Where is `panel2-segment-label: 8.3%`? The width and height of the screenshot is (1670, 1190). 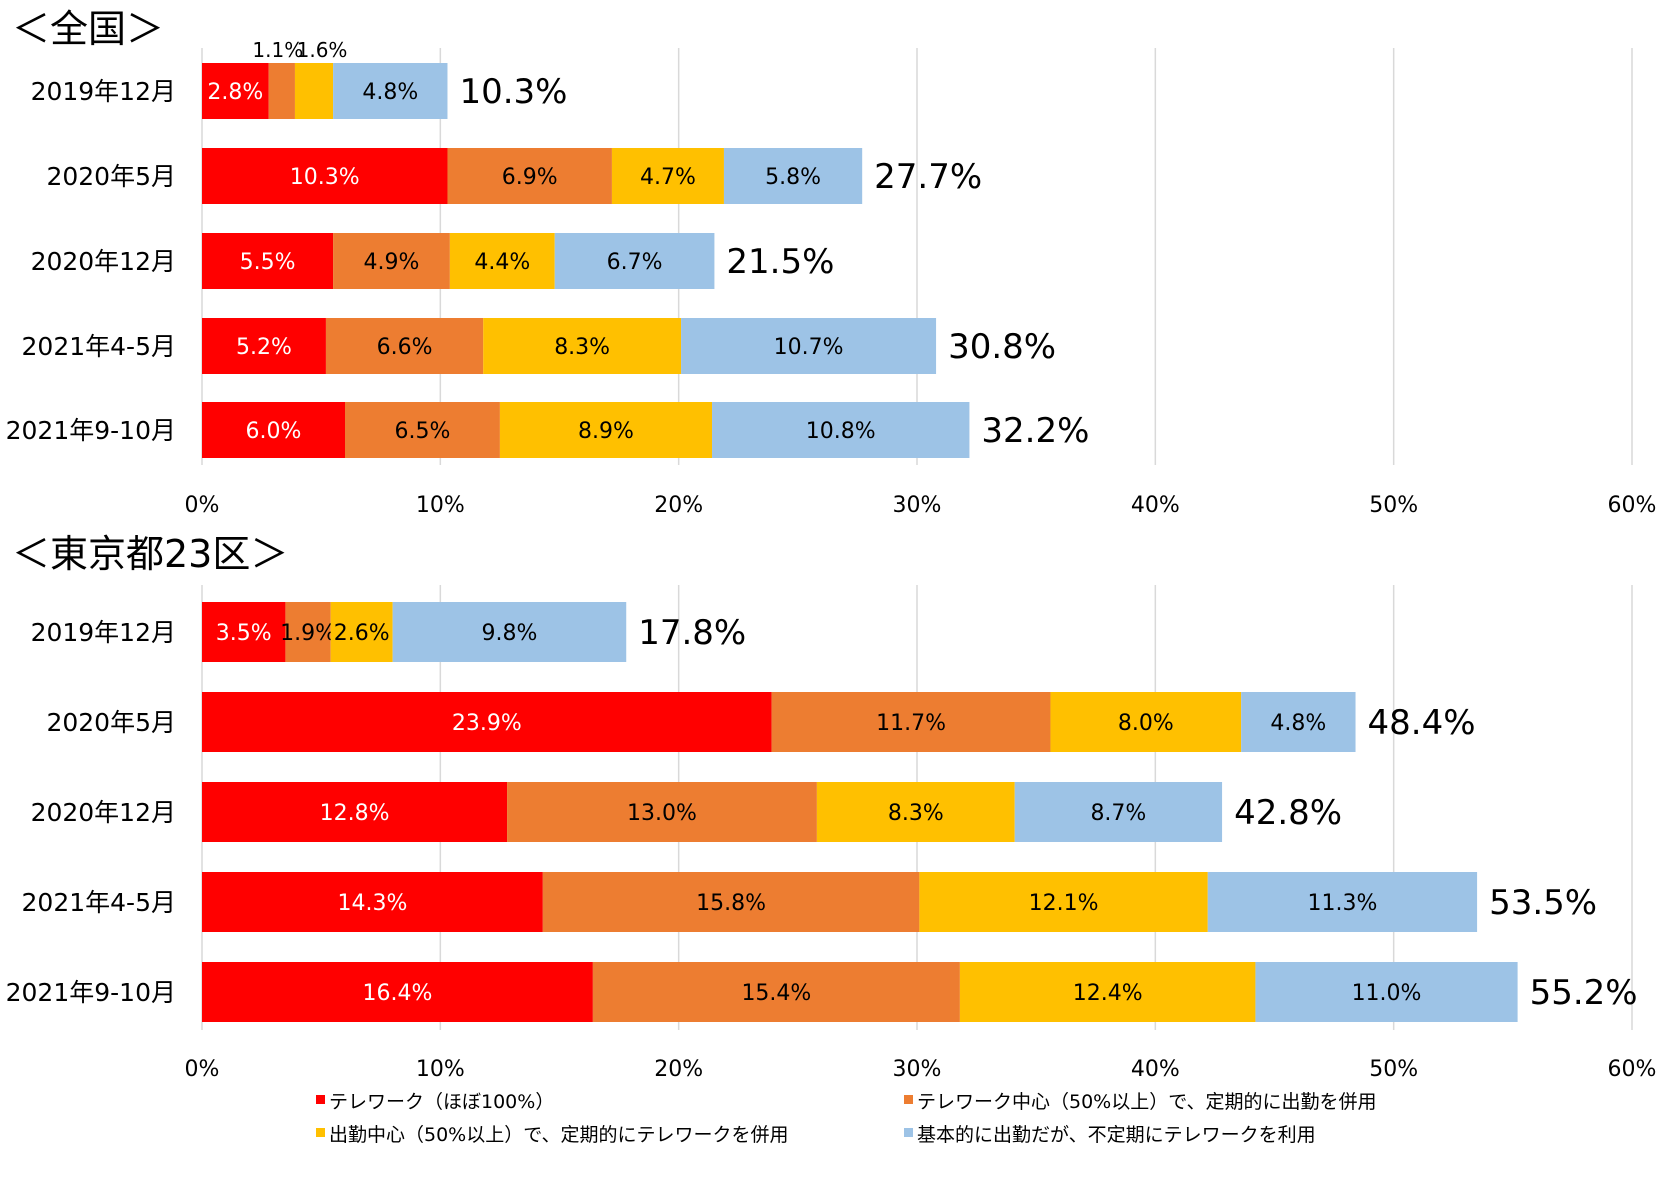
panel2-segment-label: 8.3% is located at coordinates (916, 813).